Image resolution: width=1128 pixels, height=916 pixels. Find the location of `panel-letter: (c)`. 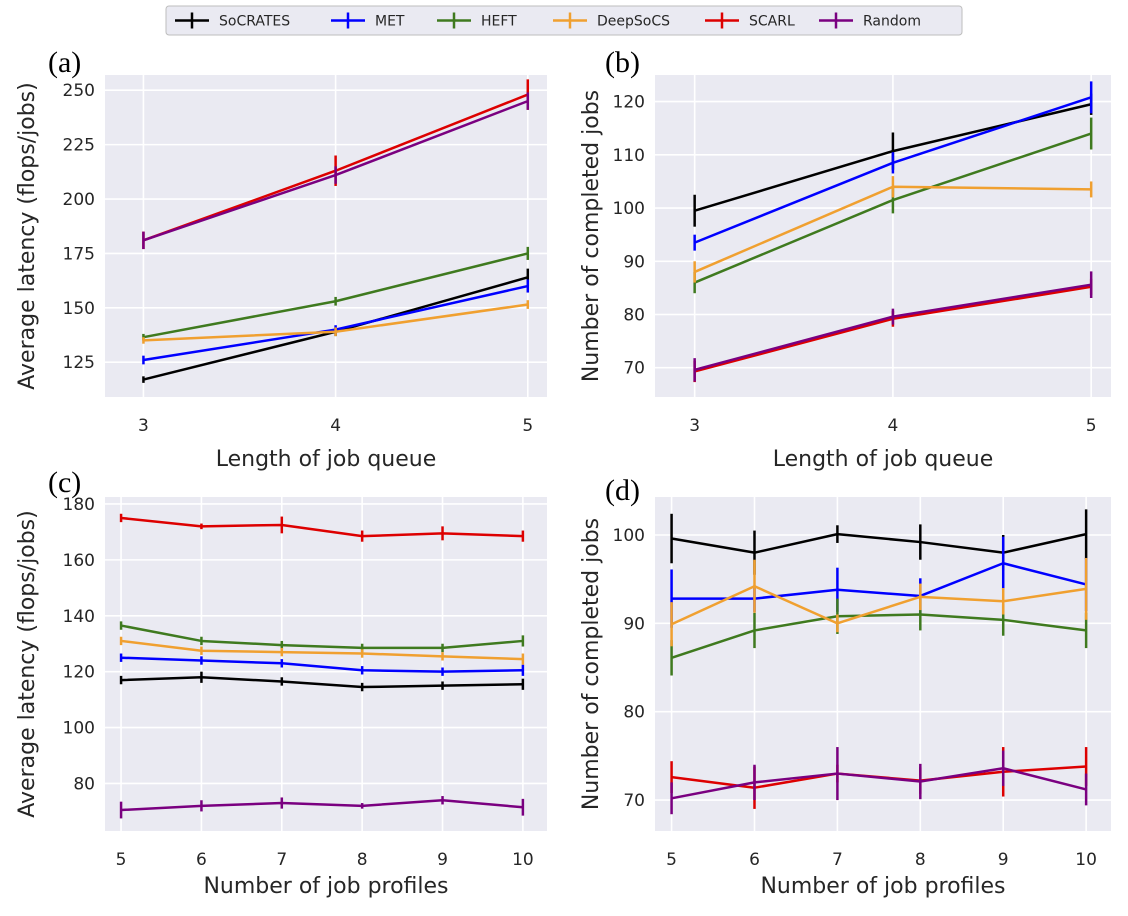

panel-letter: (c) is located at coordinates (64, 482).